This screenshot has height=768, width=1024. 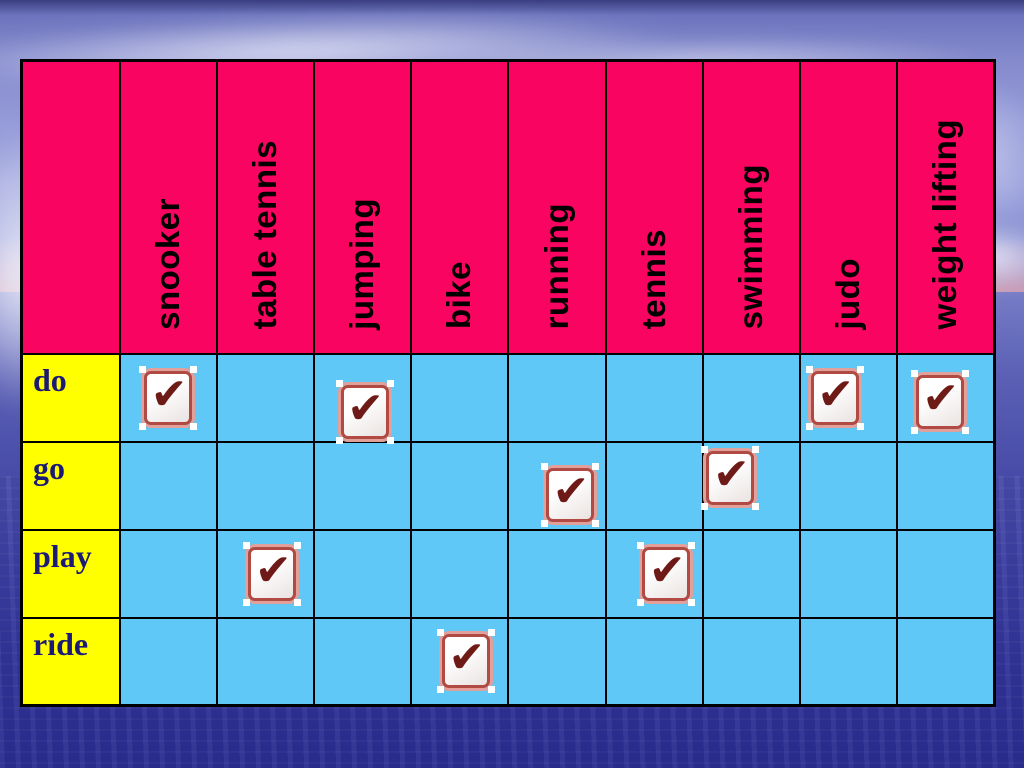 I want to click on cell-do-table-tennis, so click(x=265, y=397).